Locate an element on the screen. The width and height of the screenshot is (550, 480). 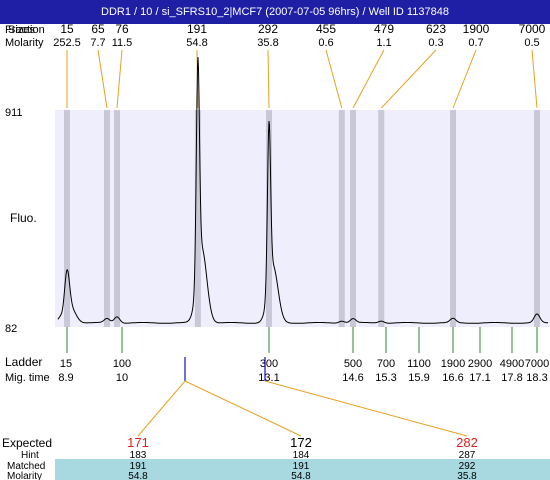
peak-molarity-1900: 0.7 is located at coordinates (475, 43).